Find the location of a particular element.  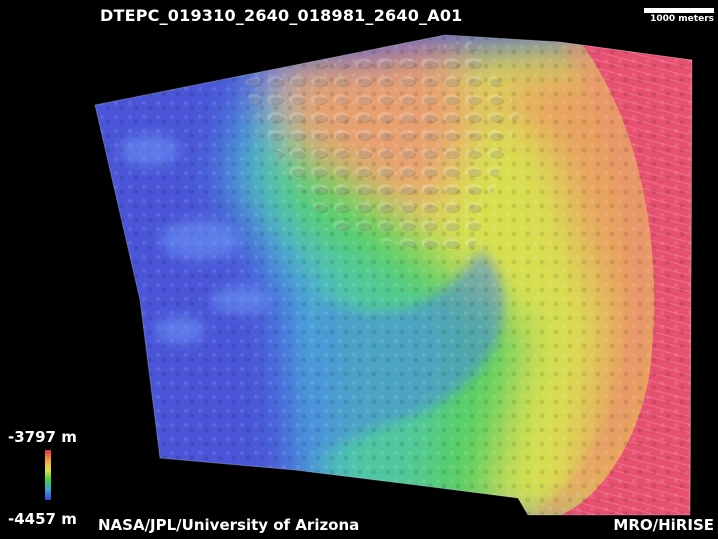

scale-bar: 1000 meters is located at coordinates (679, 16).